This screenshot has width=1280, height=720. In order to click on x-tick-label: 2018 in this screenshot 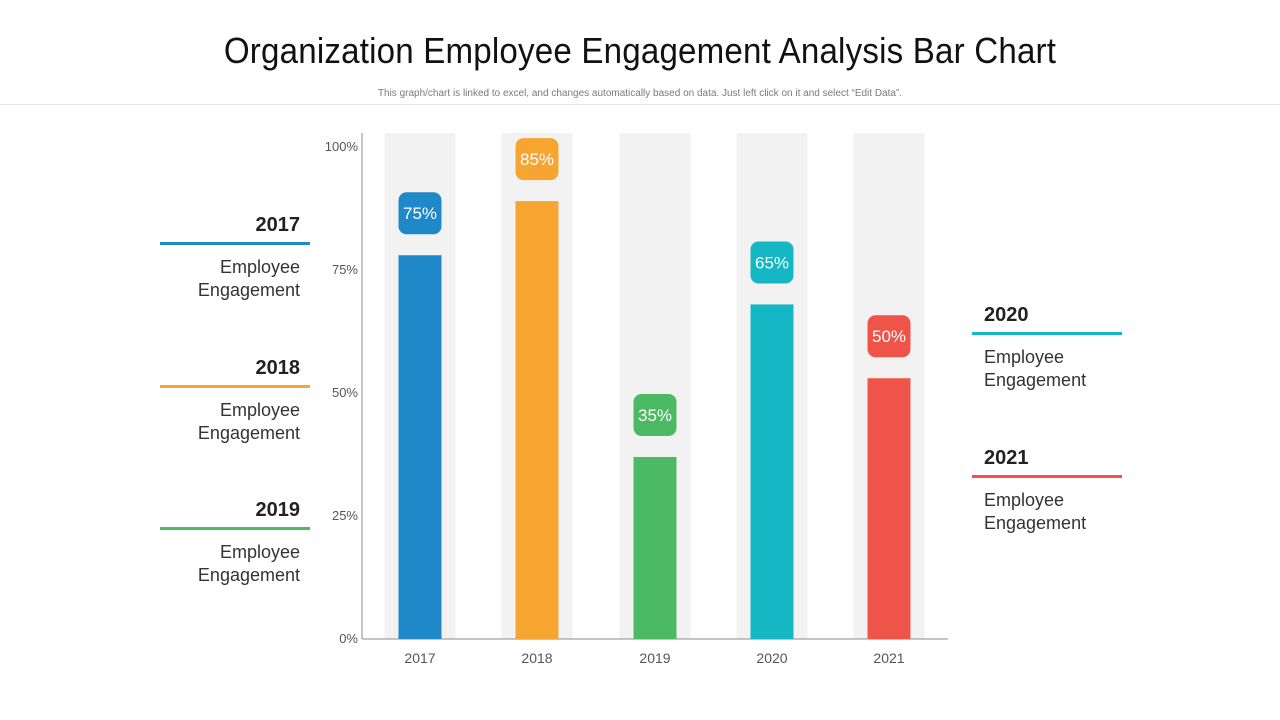, I will do `click(536, 658)`.